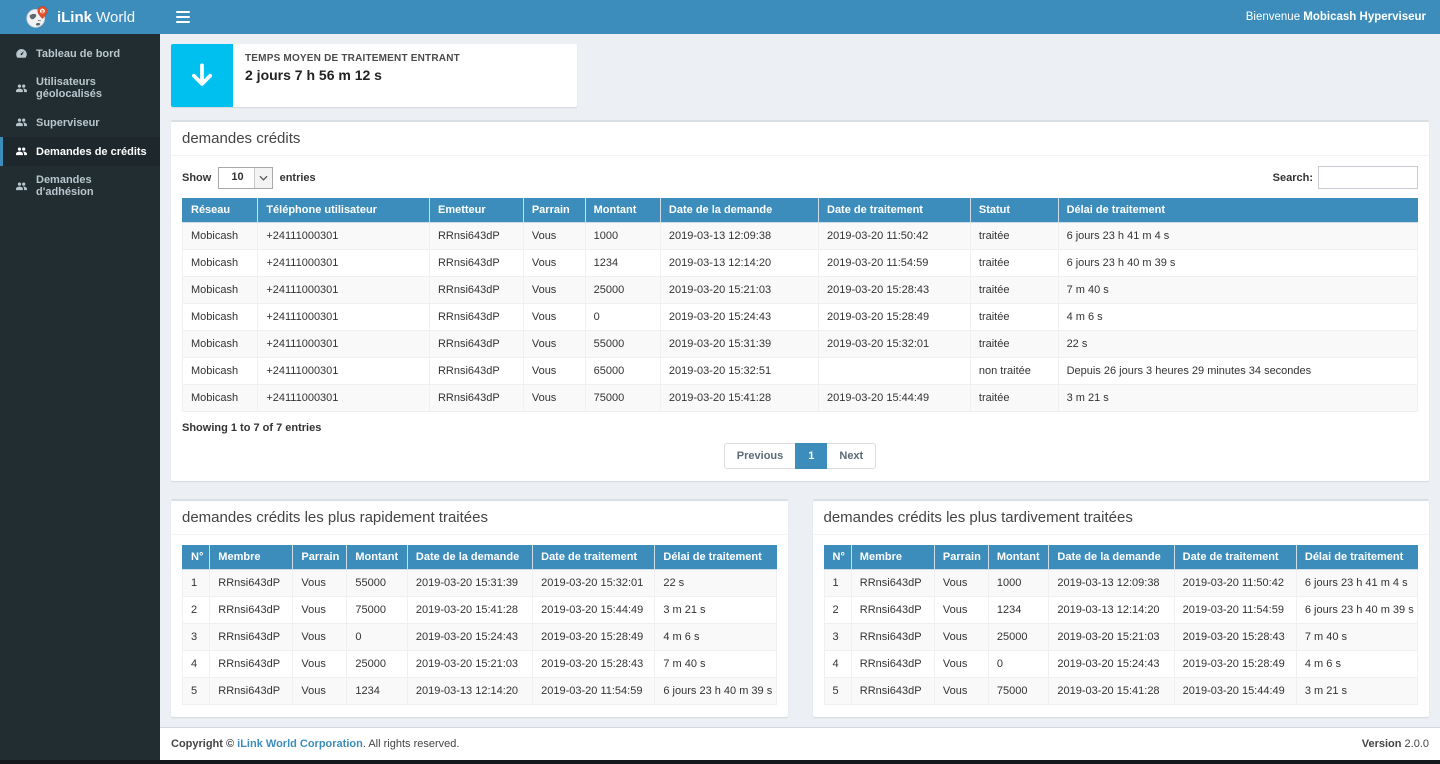 This screenshot has width=1440, height=764. I want to click on sidebar-item-superviseur: Superviseur, so click(80, 122).